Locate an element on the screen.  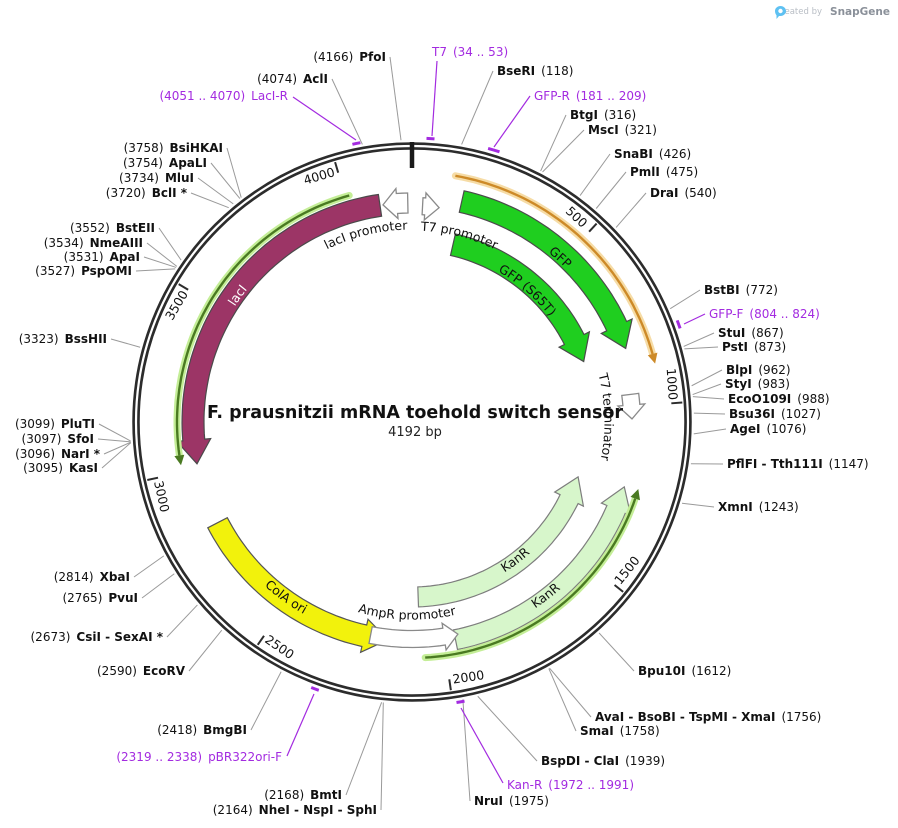
enzyme-label-Bpu10I: Bpu10I (1612) is located at coordinates (684, 671).